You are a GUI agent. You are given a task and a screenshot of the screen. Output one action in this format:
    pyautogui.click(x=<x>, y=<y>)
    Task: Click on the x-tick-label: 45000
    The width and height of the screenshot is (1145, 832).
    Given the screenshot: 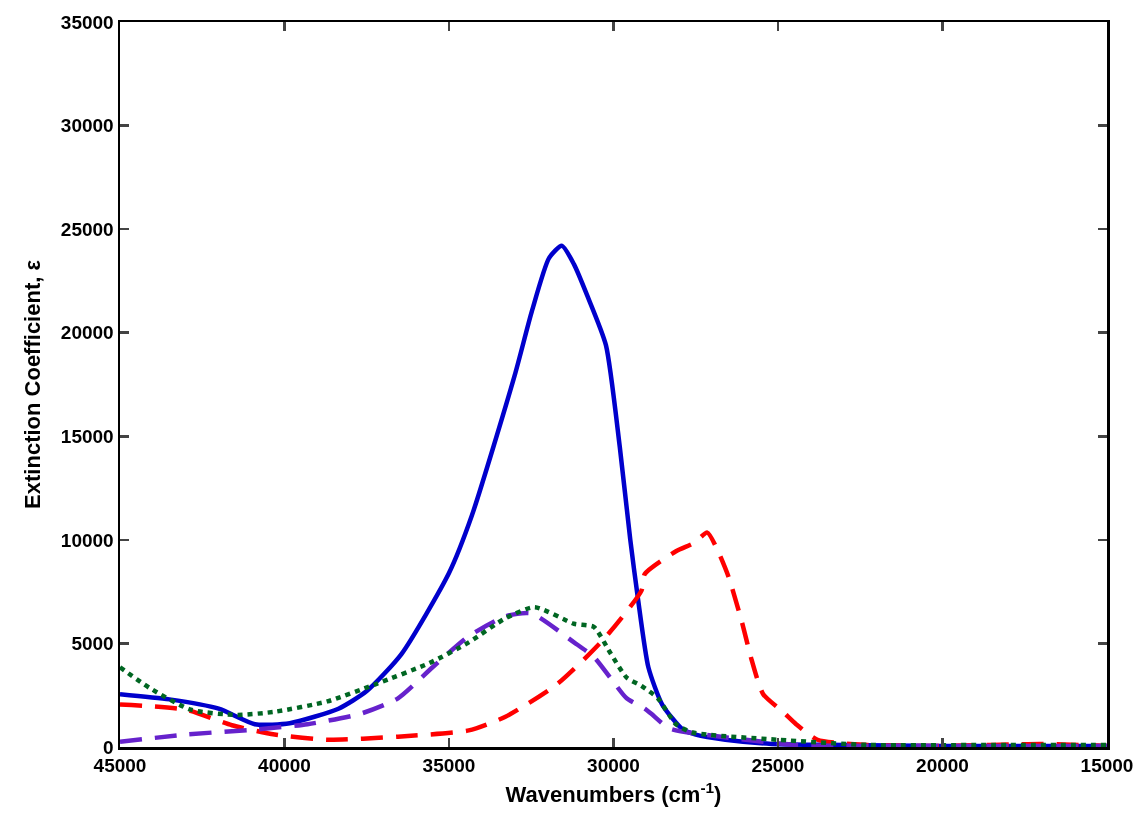 What is the action you would take?
    pyautogui.click(x=120, y=766)
    